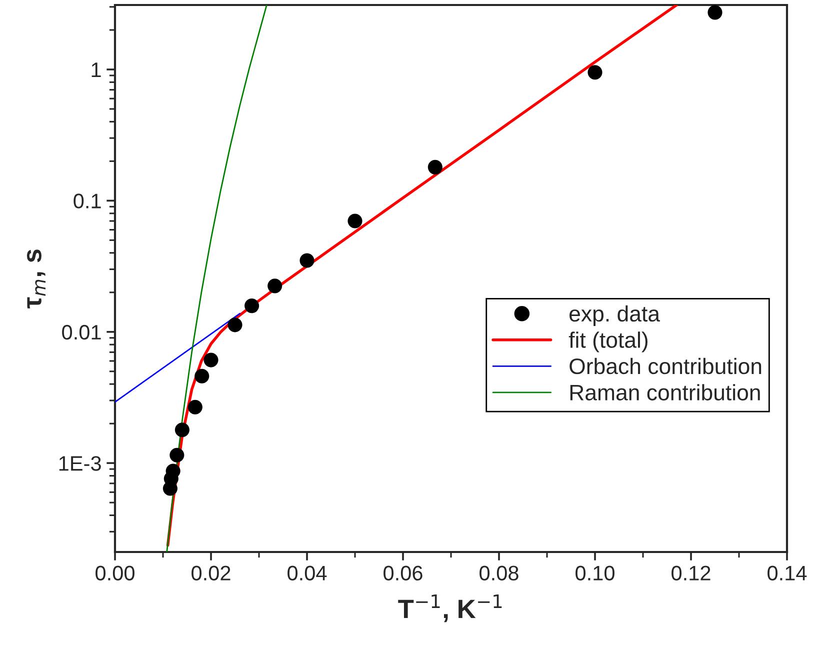 This screenshot has width=814, height=649. Describe the element at coordinates (608, 342) in the screenshot. I see `legend-label: fit (total)` at that location.